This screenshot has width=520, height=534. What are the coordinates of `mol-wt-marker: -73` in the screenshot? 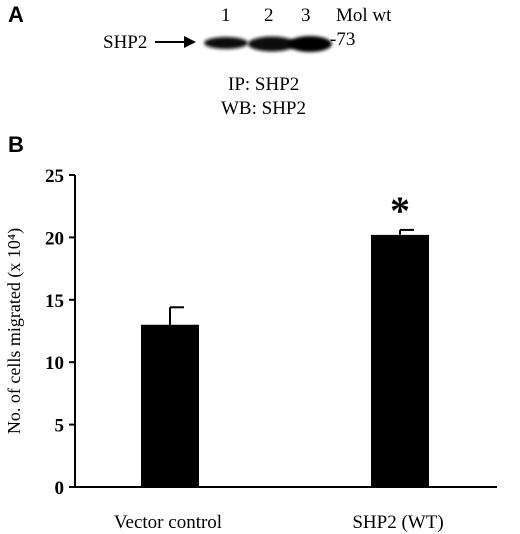 It's located at (343, 39).